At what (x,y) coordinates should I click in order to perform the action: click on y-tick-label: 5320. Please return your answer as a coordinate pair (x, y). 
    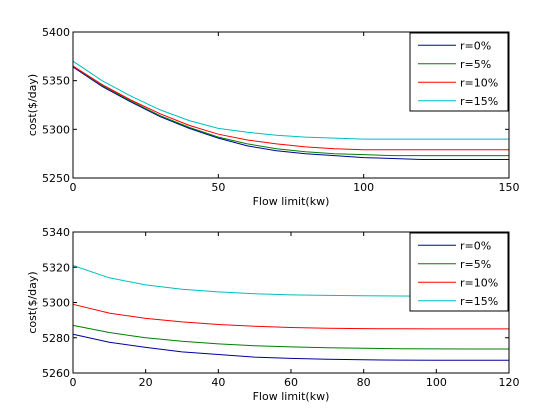
    Looking at the image, I should click on (56, 267).